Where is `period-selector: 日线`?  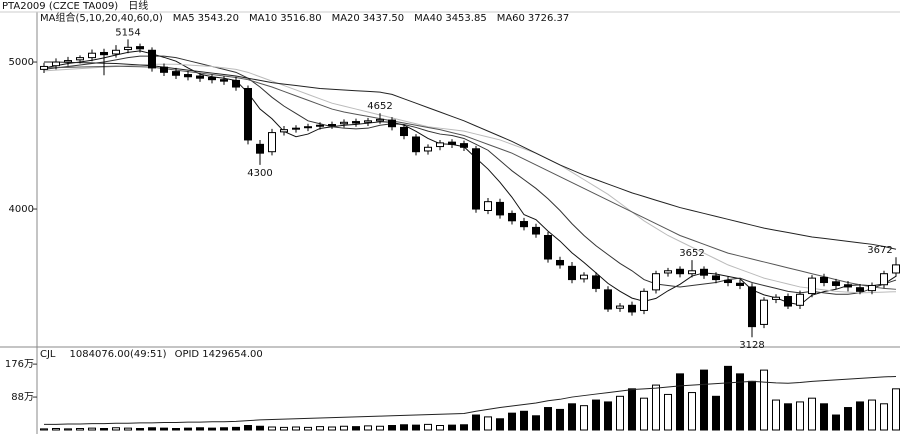
period-selector: 日线 is located at coordinates (138, 6).